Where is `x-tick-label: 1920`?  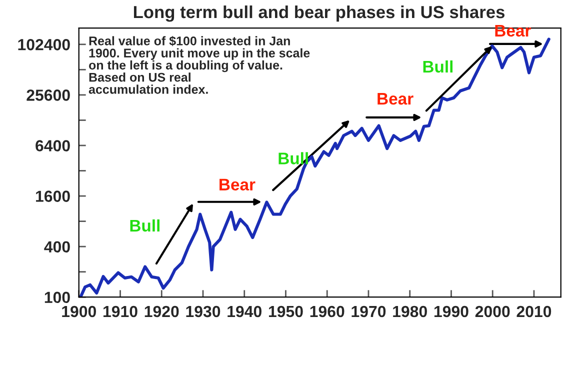
x-tick-label: 1920 is located at coordinates (161, 312).